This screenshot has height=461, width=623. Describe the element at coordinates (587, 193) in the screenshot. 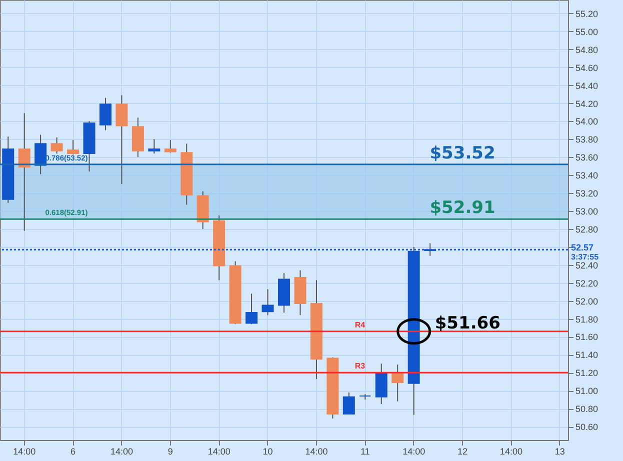

I see `y-tick-label: 53.20` at that location.